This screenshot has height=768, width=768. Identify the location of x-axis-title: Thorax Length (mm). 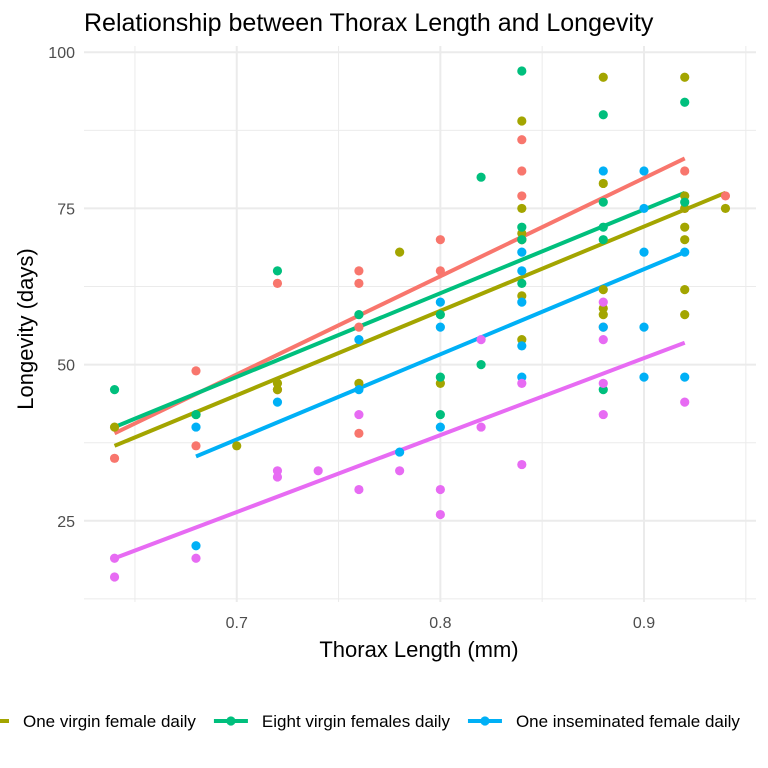
(418, 649).